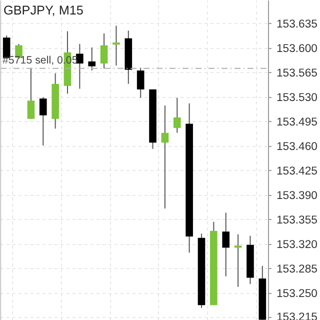 This screenshot has width=320, height=320. Describe the element at coordinates (297, 147) in the screenshot. I see `y-tick-label: 153.460` at that location.